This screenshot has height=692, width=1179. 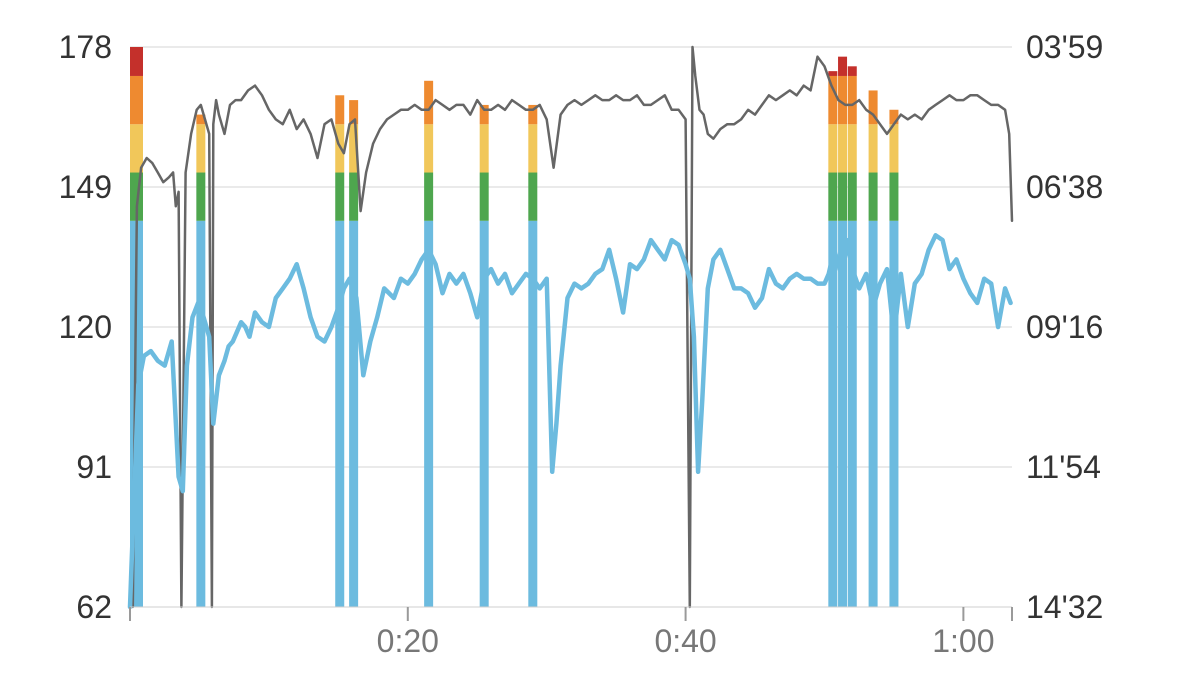 I want to click on y-right-tick-label: 14'32, so click(x=1064, y=607).